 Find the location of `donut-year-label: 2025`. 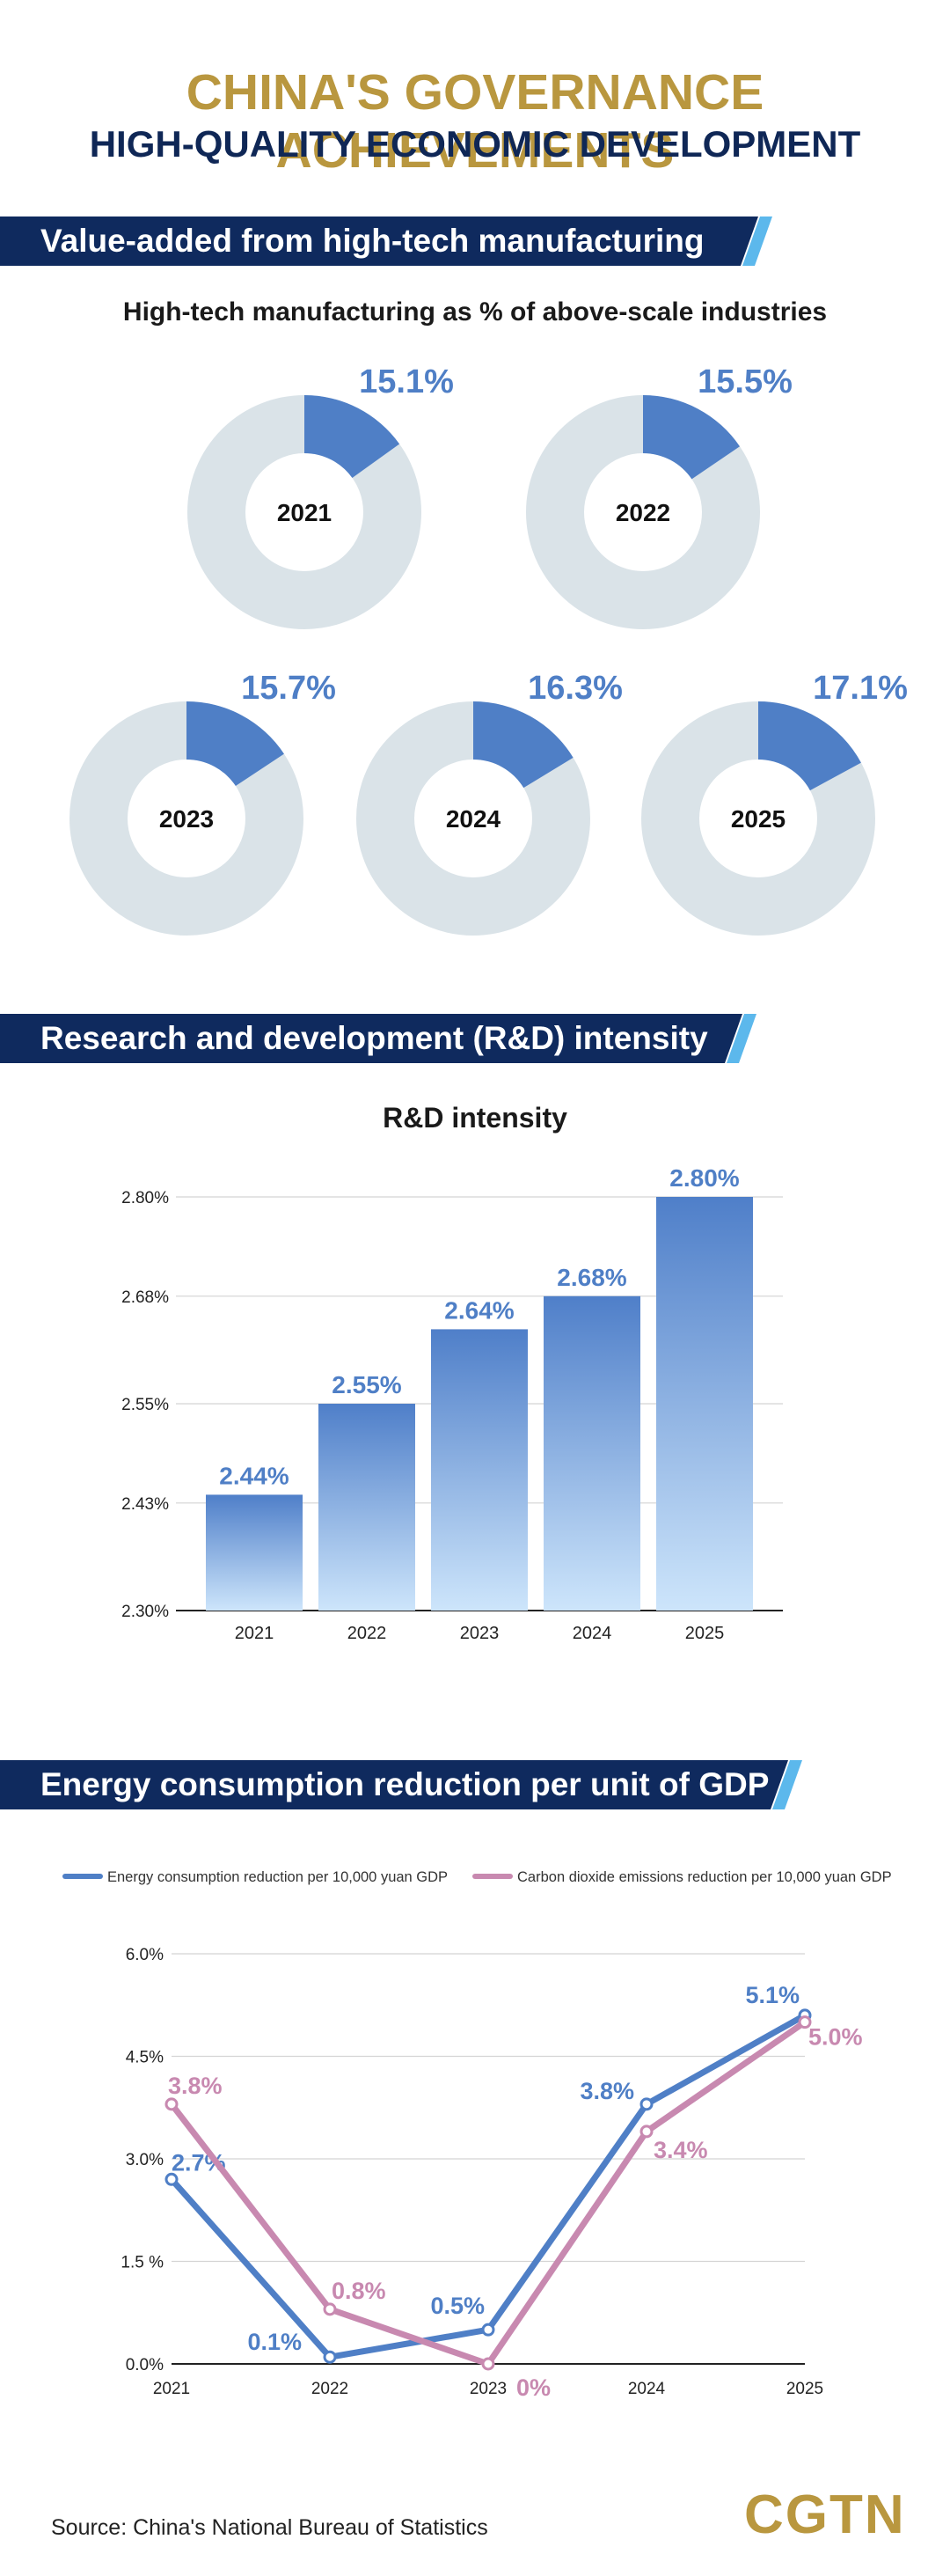

donut-year-label: 2025 is located at coordinates (758, 819).